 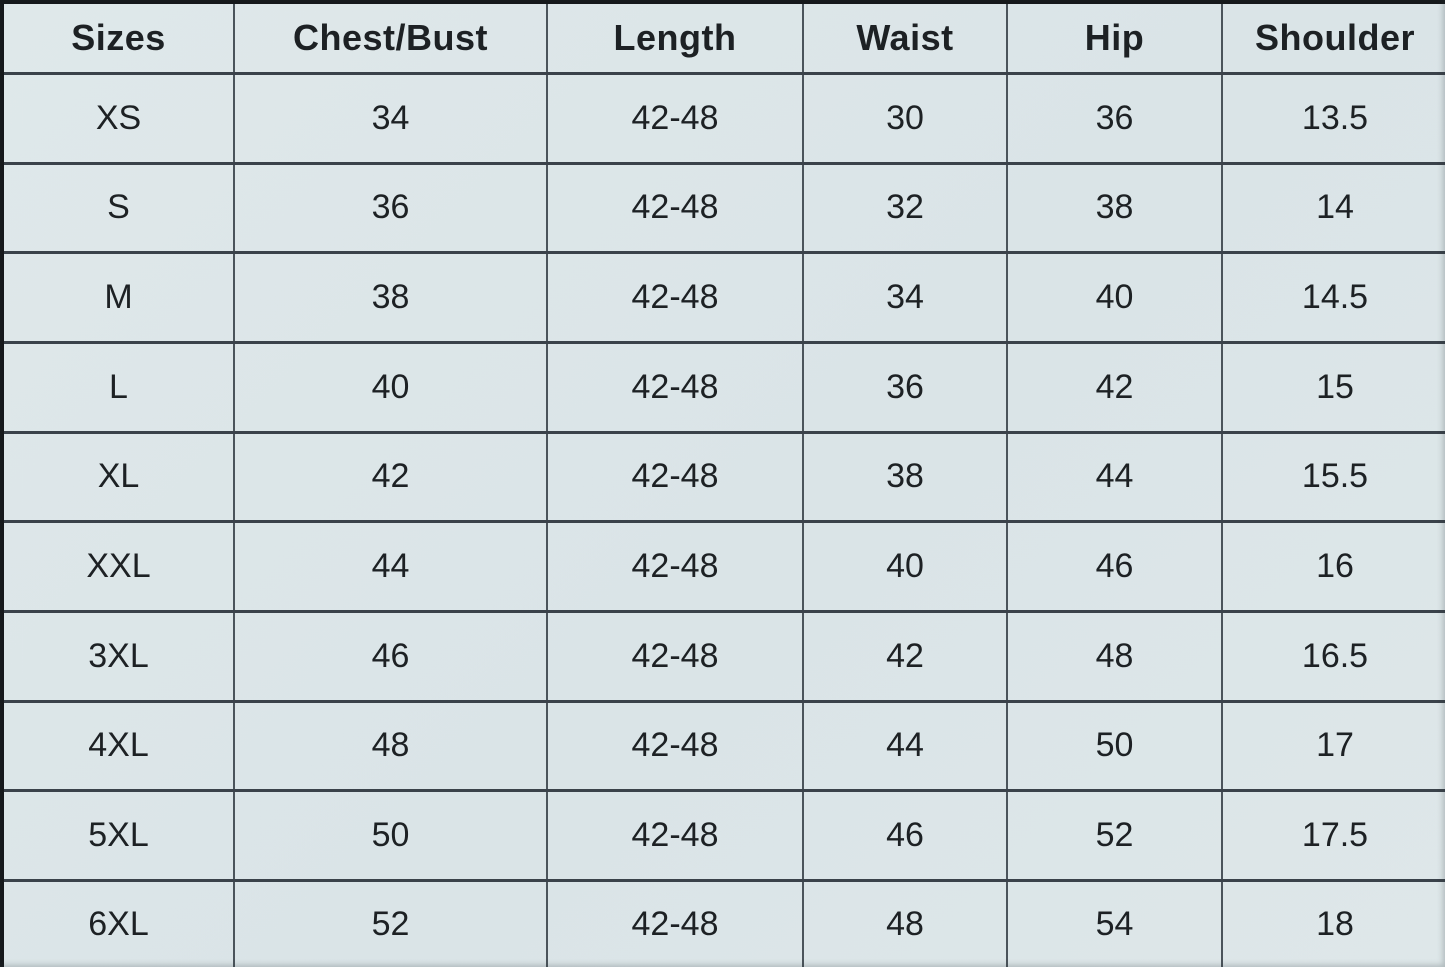 What do you see at coordinates (118, 922) in the screenshot?
I see `size-label-cell: 6XL` at bounding box center [118, 922].